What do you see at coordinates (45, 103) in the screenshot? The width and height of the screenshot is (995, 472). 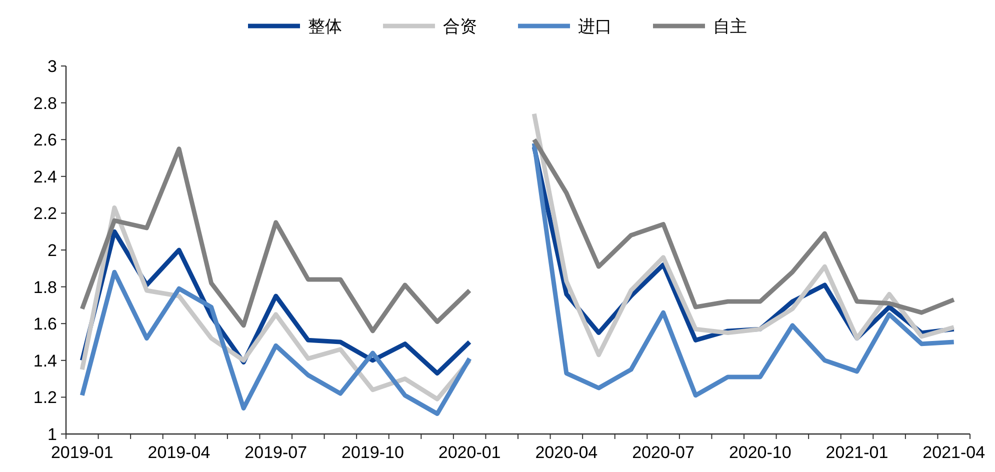 I see `y-tick-label: 2.8` at bounding box center [45, 103].